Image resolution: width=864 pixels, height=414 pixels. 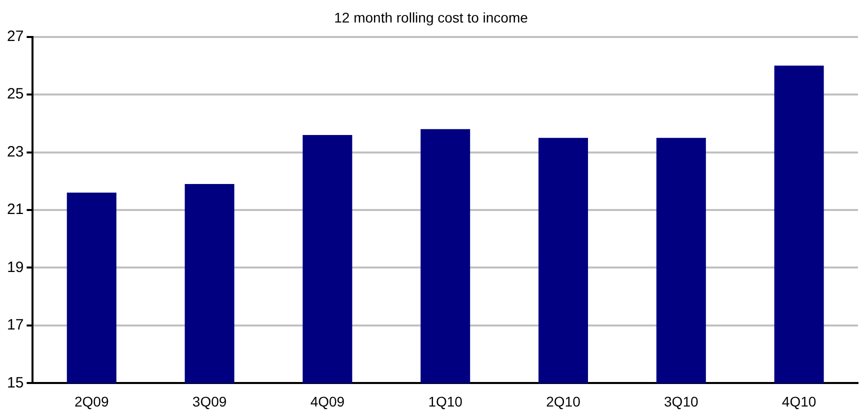 What do you see at coordinates (91, 401) in the screenshot?
I see `x-tick-label: 2Q09` at bounding box center [91, 401].